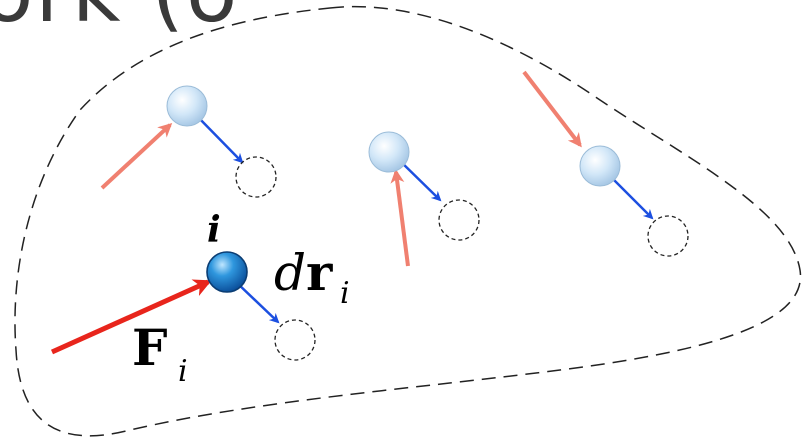  Describe the element at coordinates (345, 293) in the screenshot. I see `label-r-subscript: i` at that location.